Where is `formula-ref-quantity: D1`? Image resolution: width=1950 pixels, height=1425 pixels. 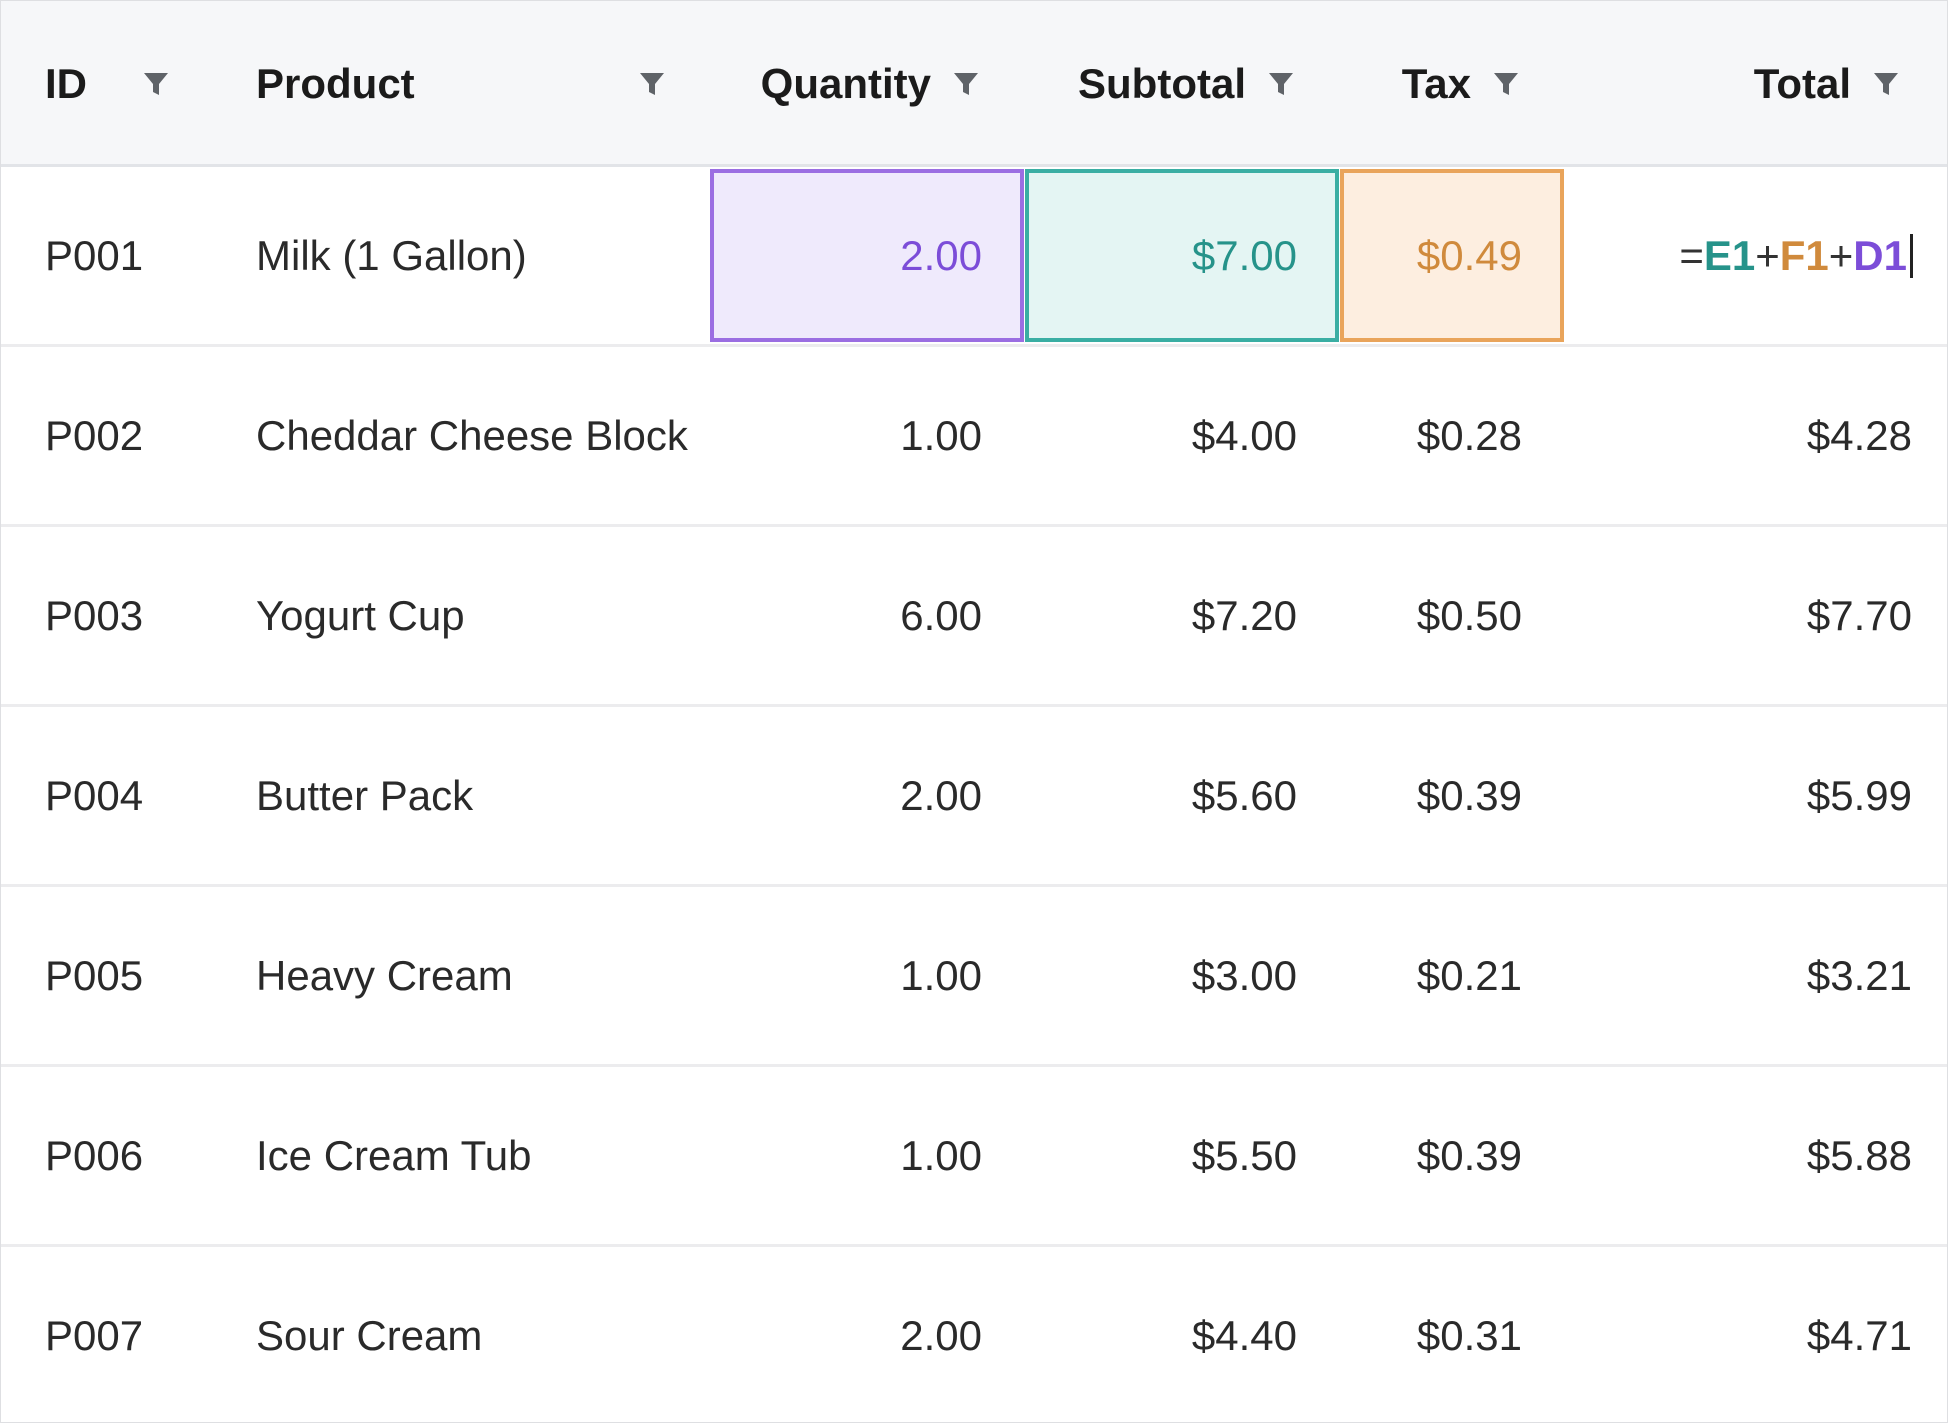 formula-ref-quantity: D1 is located at coordinates (1880, 255).